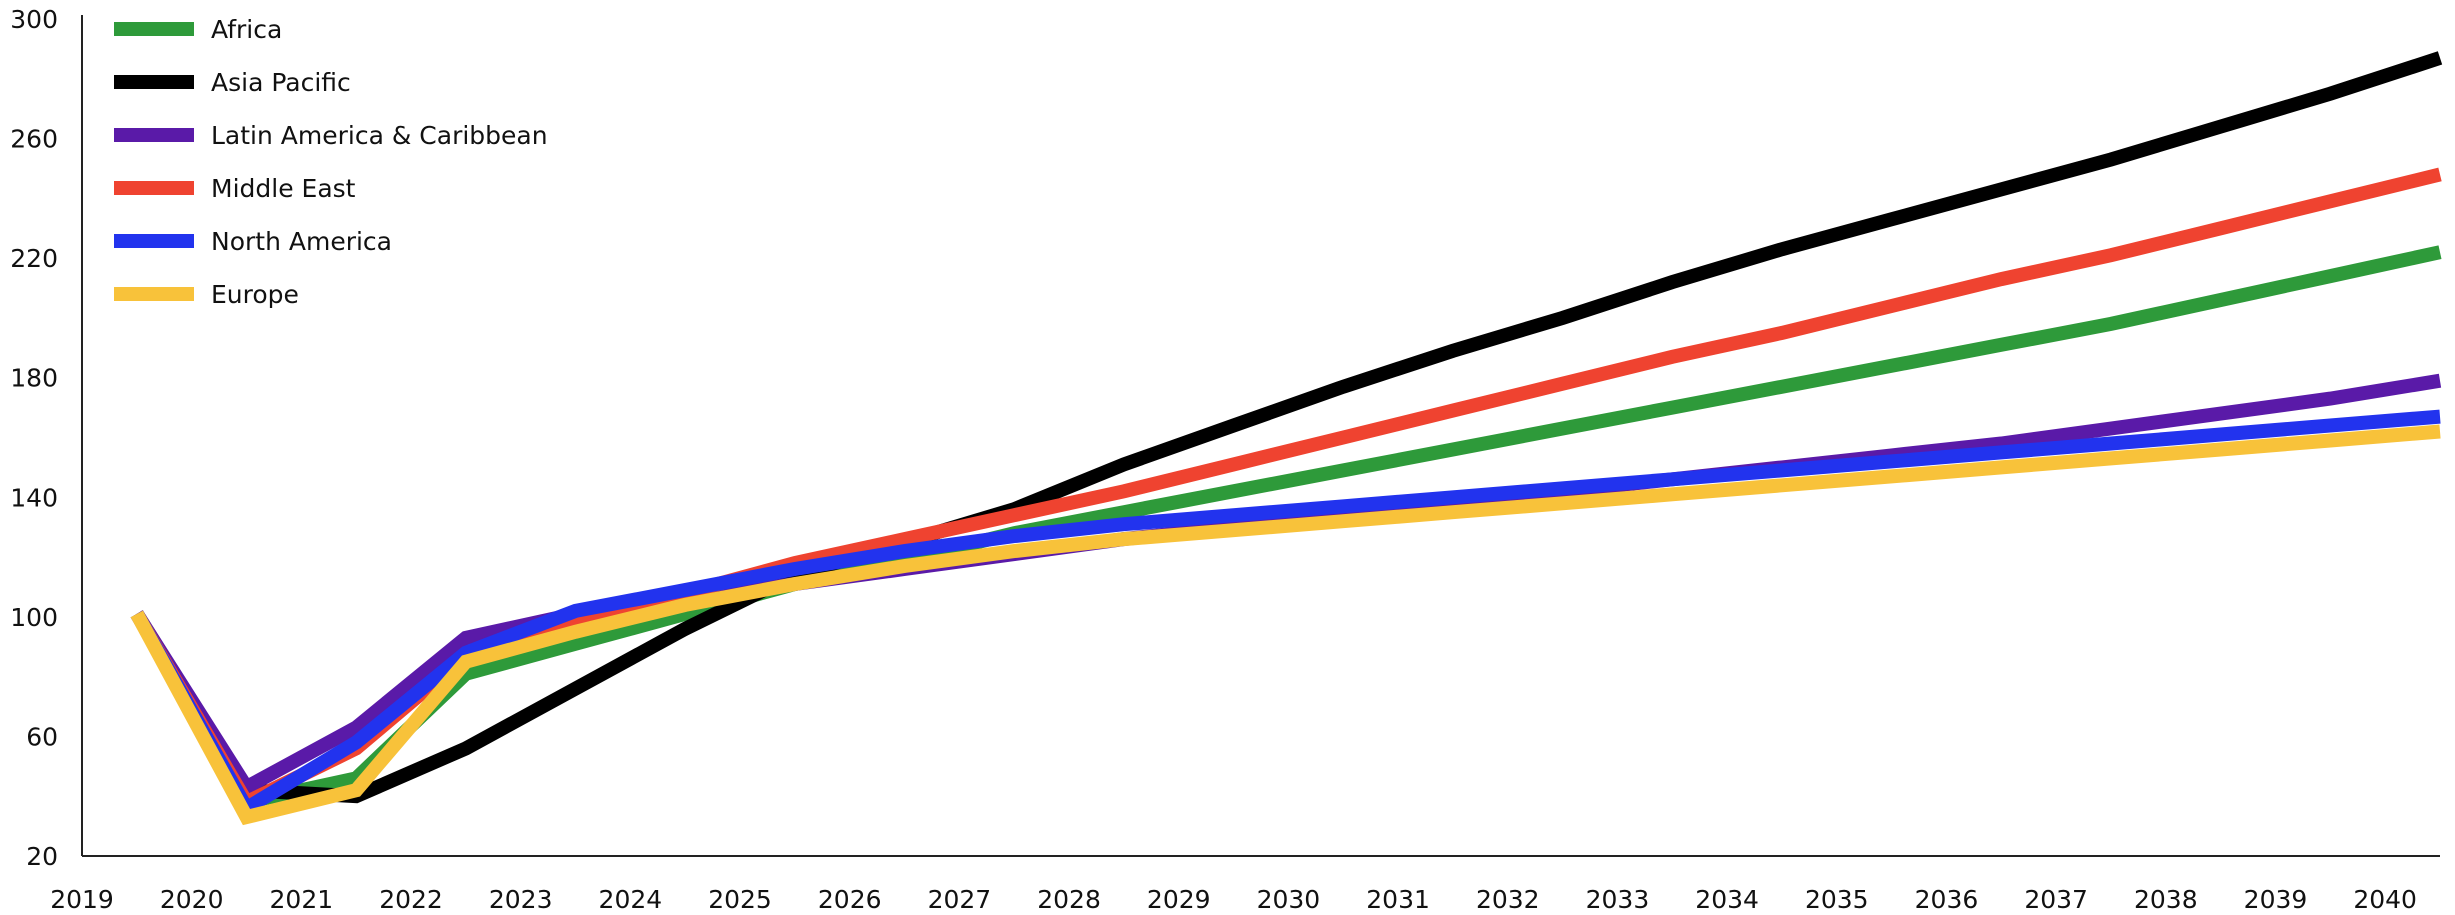 This screenshot has height=915, width=2455. Describe the element at coordinates (1508, 899) in the screenshot. I see `x-tick-label: 2032` at that location.